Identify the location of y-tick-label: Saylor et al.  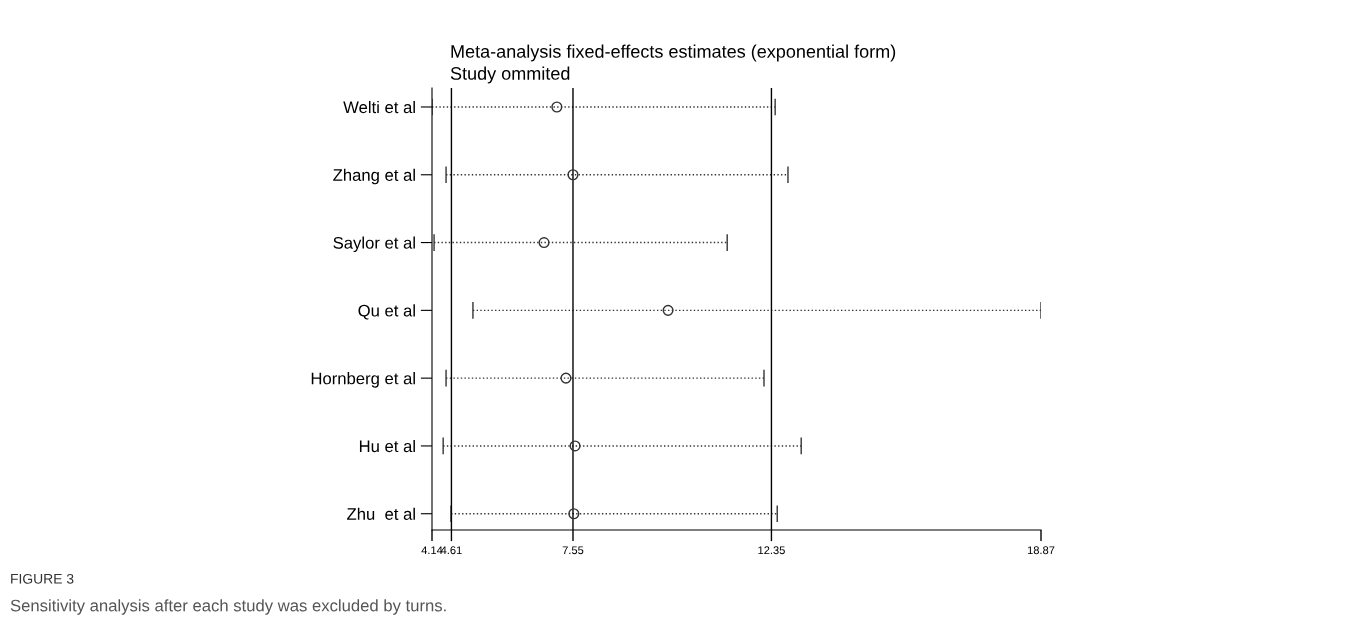
(374, 244).